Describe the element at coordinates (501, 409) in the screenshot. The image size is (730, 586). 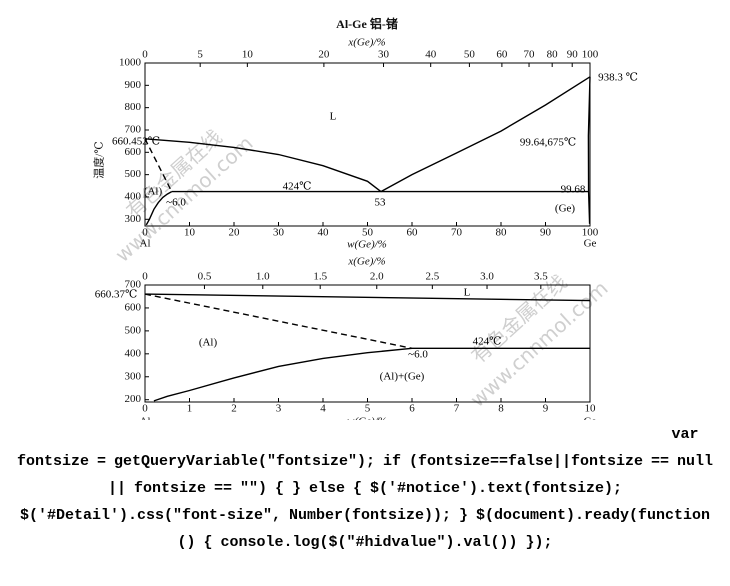
I see `x-tick-label: 8` at that location.